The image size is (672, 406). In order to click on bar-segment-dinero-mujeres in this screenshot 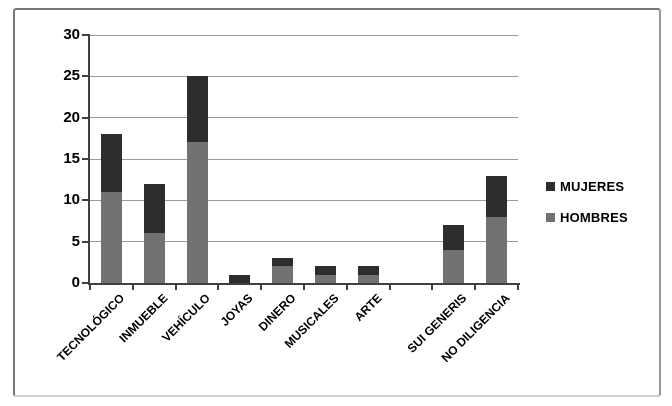, I will do `click(283, 262)`.